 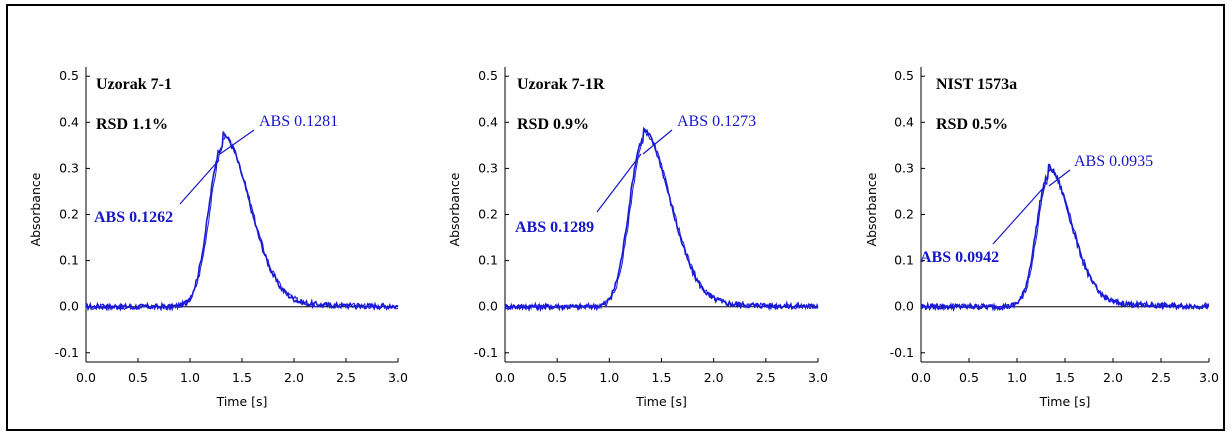 What do you see at coordinates (716, 121) in the screenshot?
I see `abs-upper-label: ABS 0.1273` at bounding box center [716, 121].